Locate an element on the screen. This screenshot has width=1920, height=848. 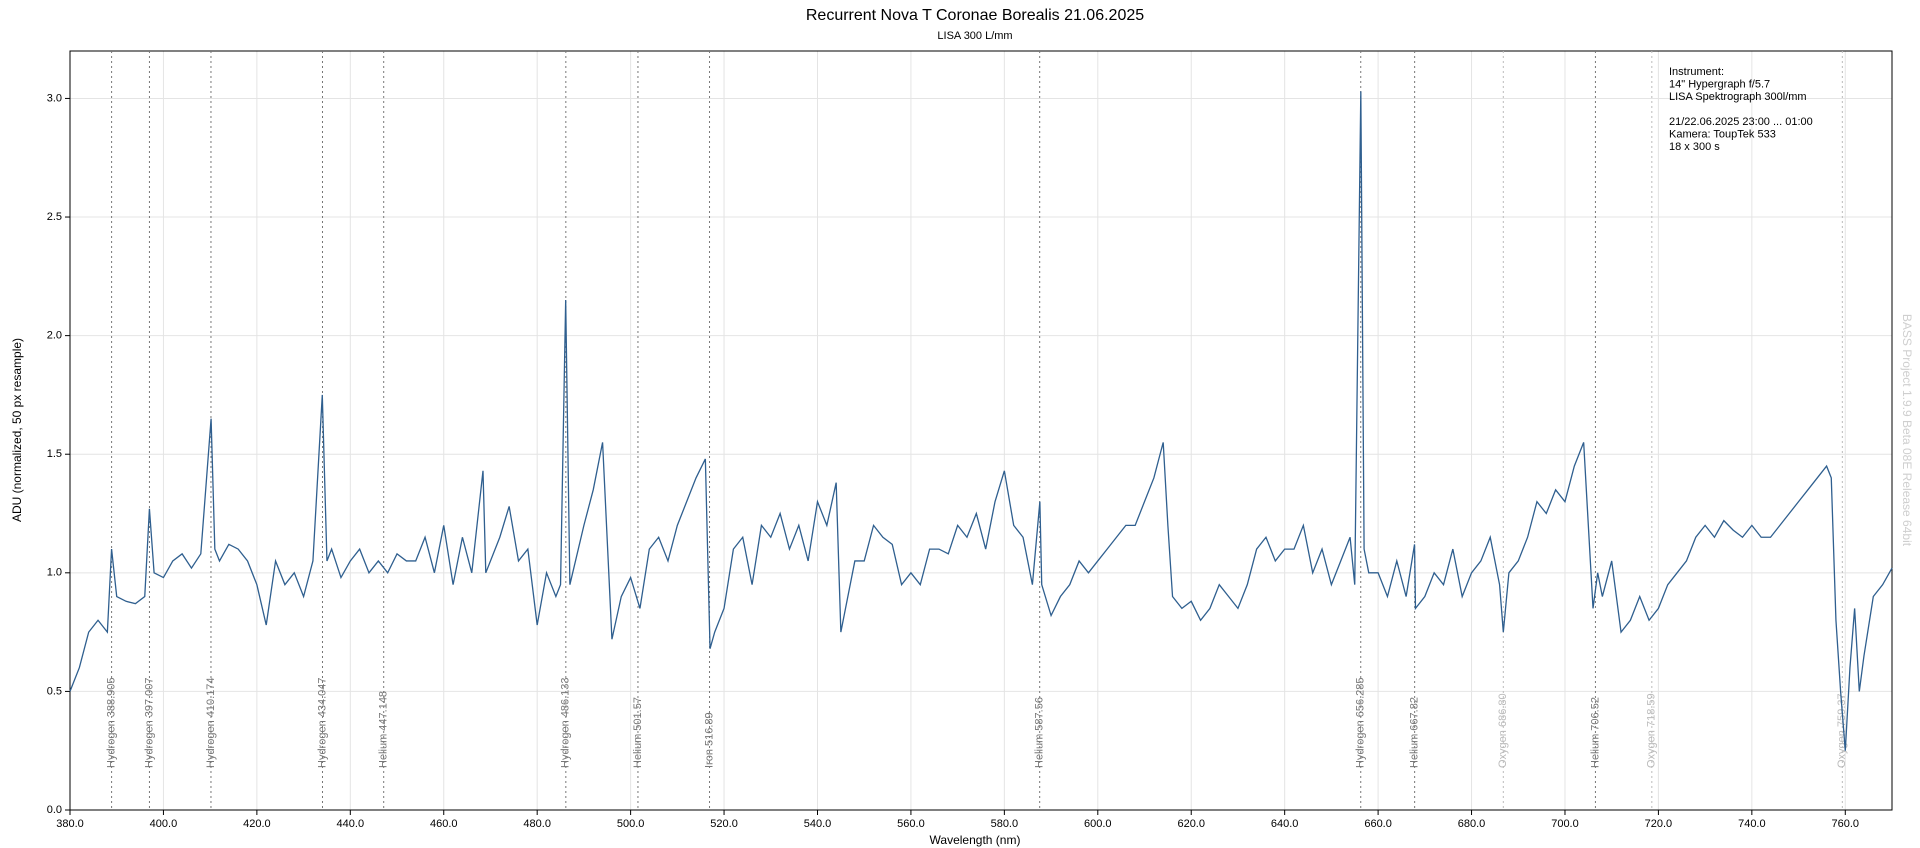
spectral-line-label: Helium 447.148 is located at coordinates (384, 729).